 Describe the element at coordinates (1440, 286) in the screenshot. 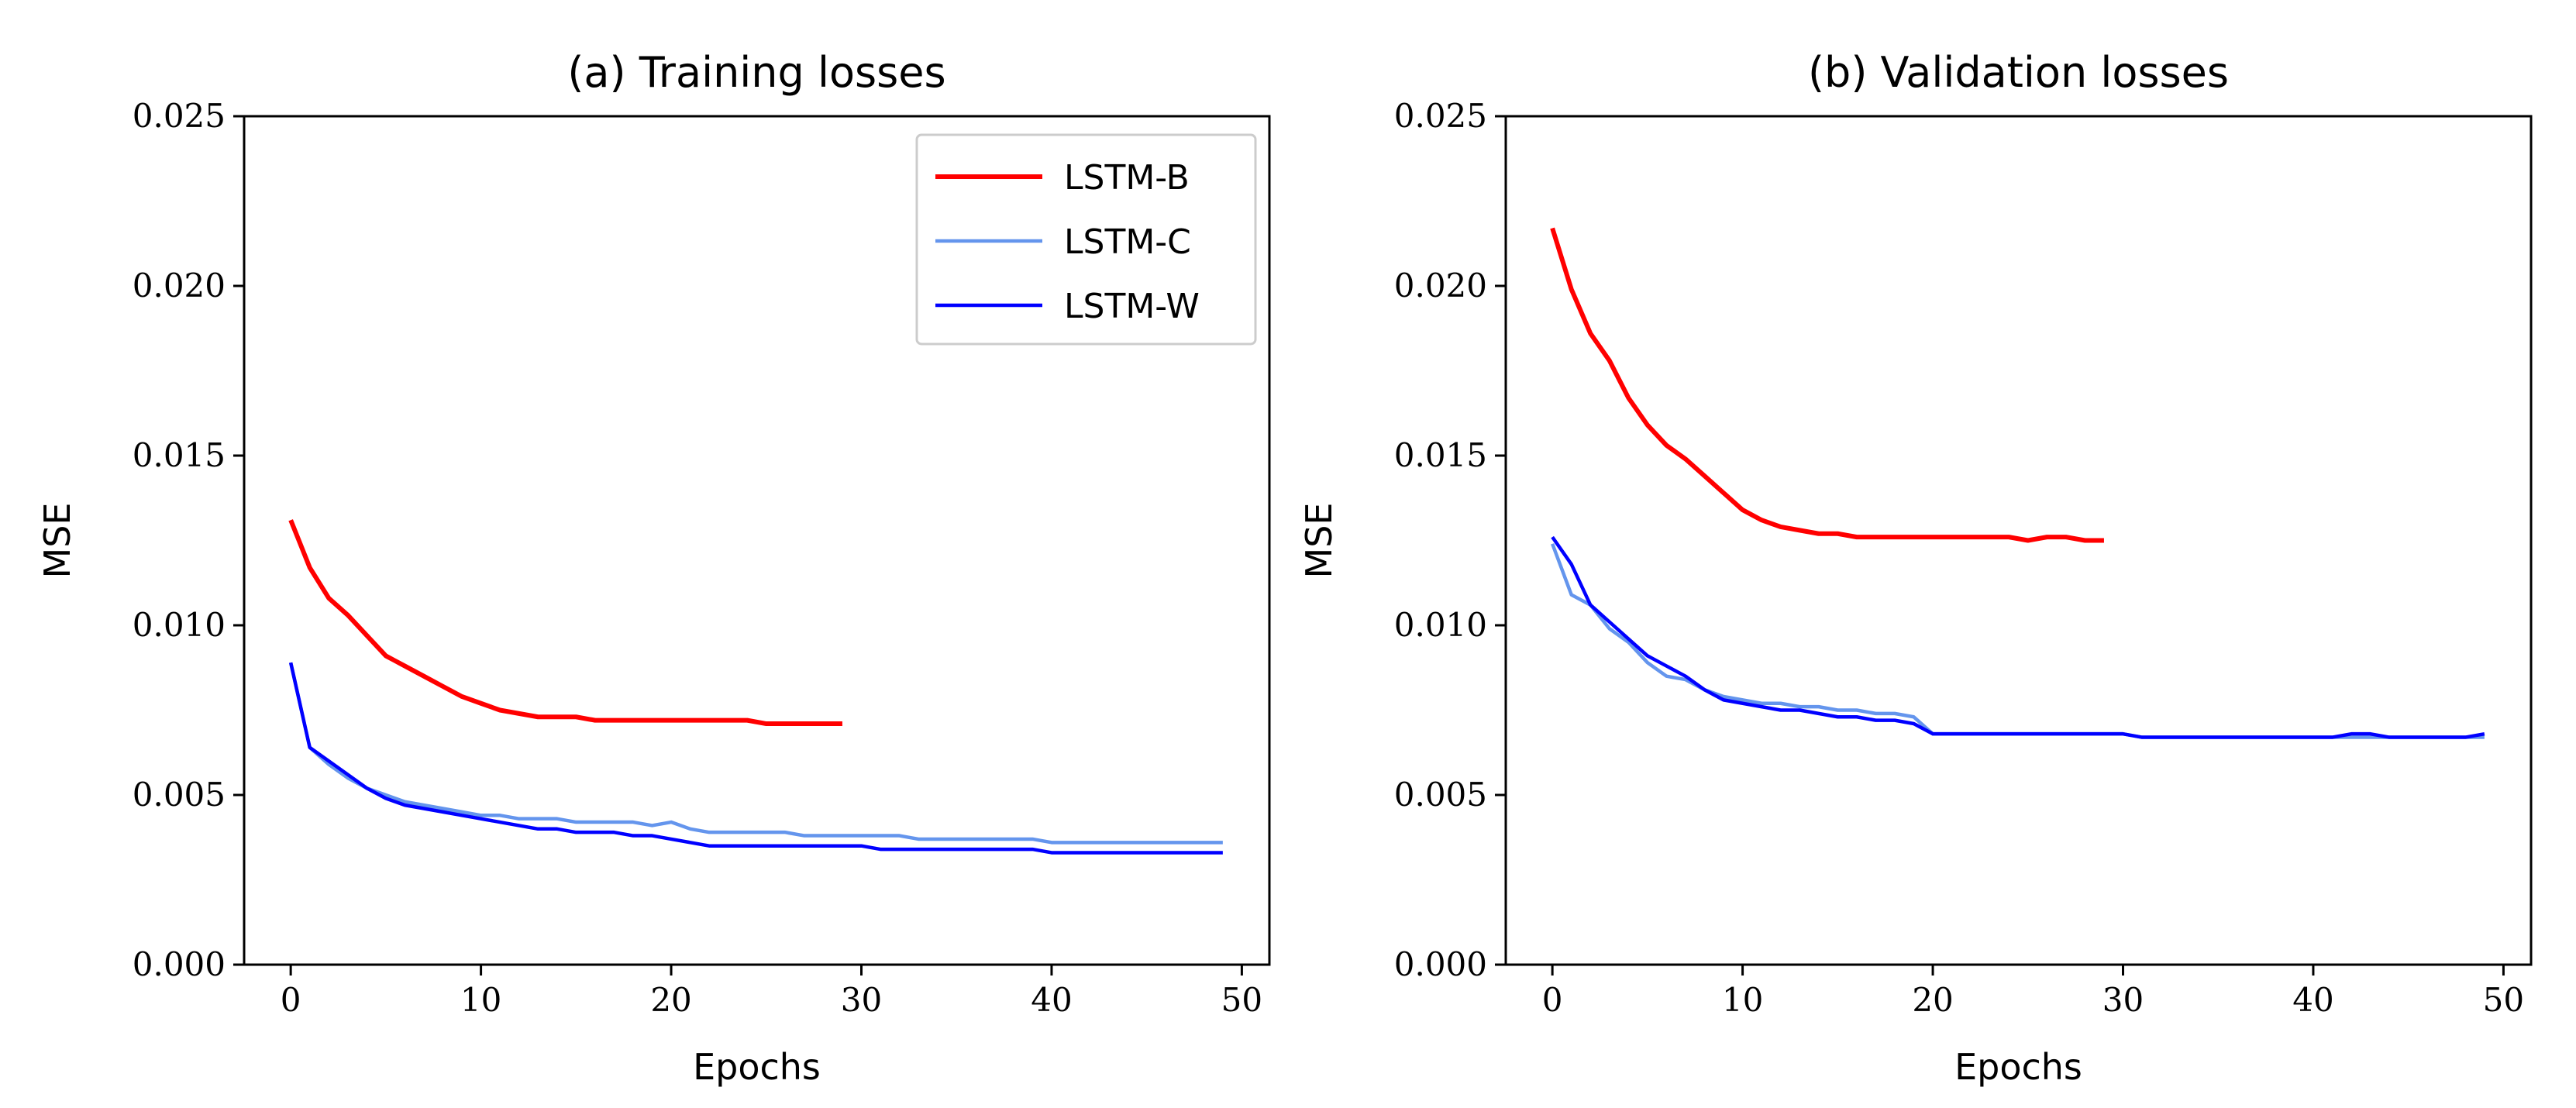

I see `y-tick-label-b-4: 0.020` at that location.